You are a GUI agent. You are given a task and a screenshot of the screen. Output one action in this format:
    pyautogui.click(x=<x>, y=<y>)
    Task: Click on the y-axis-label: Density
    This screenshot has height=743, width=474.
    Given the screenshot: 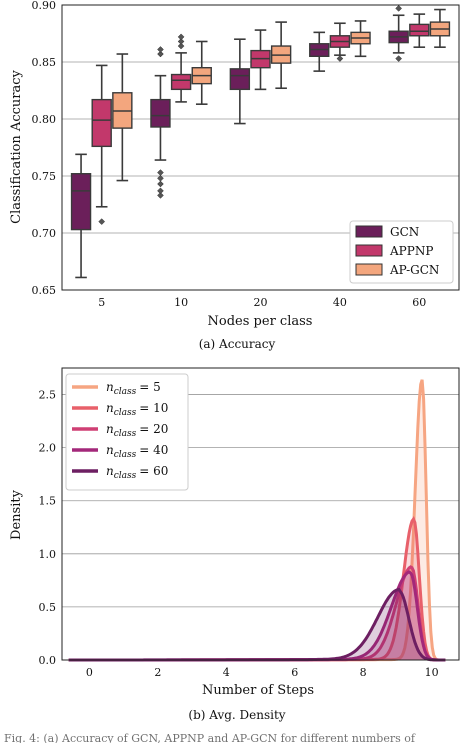 What is the action you would take?
    pyautogui.click(x=16, y=514)
    